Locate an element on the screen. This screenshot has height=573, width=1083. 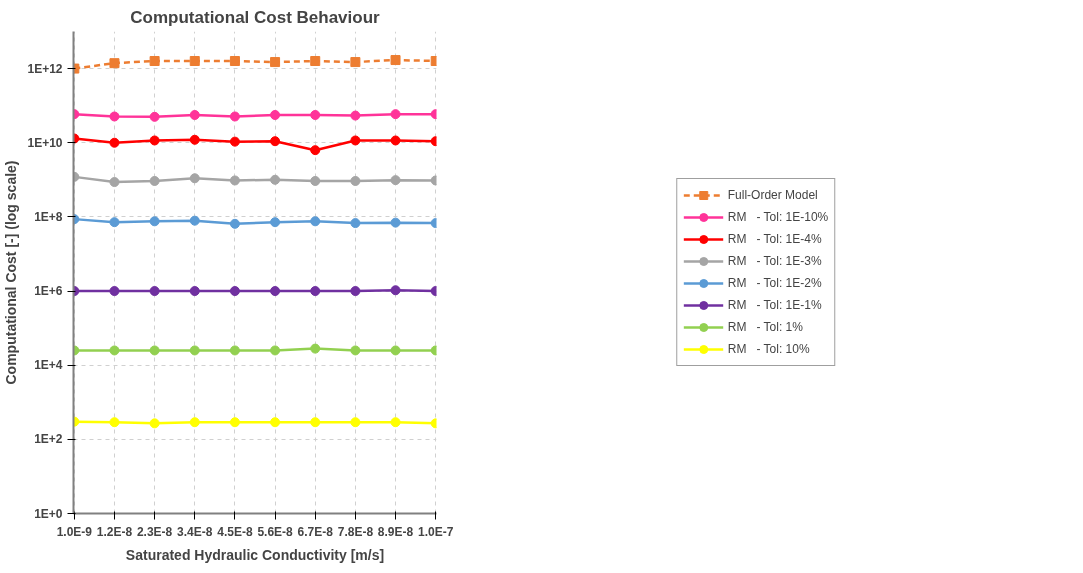
x-tick-label: 1.0E-7 is located at coordinates (436, 531).